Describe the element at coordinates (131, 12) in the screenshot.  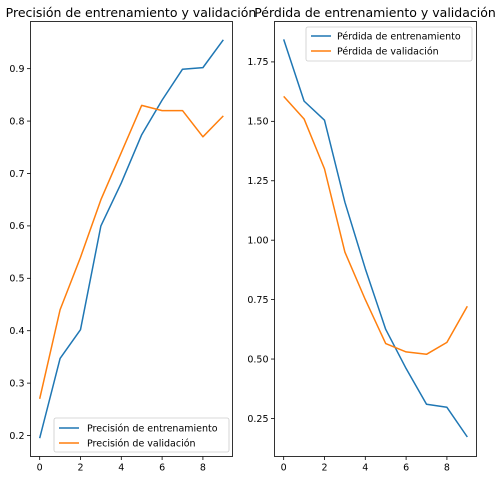
I see `accuracy-chart-title: Precisión de entrenamiento y validación` at that location.